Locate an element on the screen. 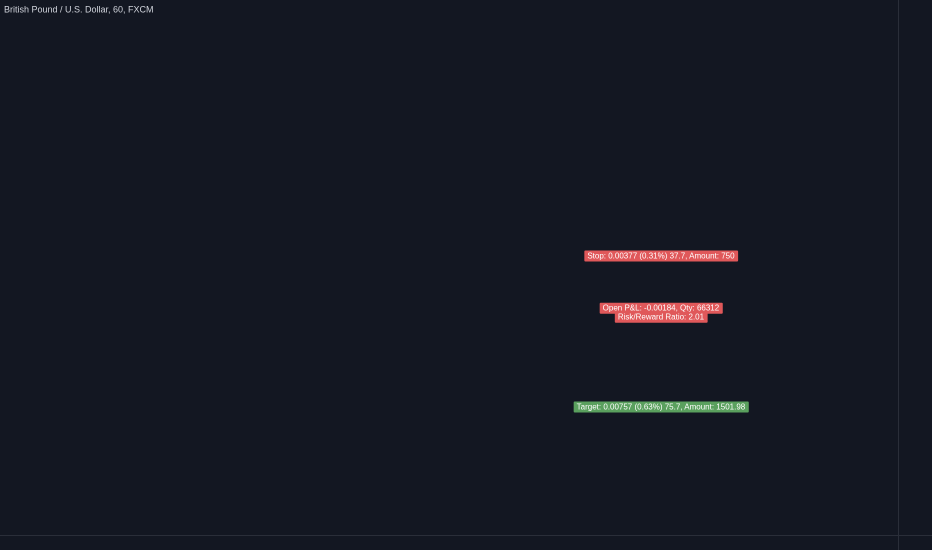 This screenshot has height=550, width=932. rr-label-group: Risk/Reward Ratio: 2.01 is located at coordinates (661, 317).